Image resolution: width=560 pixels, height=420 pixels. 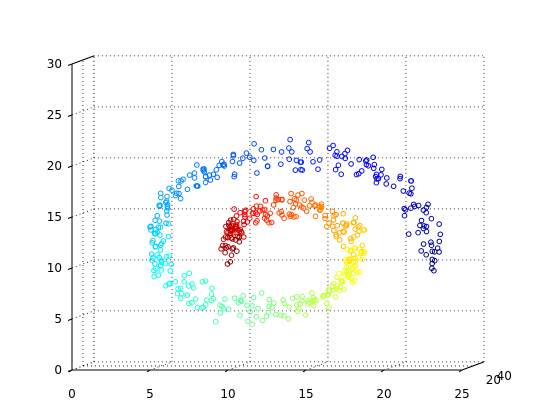 I want to click on x-tick-labels: 0 5 10 15 20 25, so click(x=268, y=394).